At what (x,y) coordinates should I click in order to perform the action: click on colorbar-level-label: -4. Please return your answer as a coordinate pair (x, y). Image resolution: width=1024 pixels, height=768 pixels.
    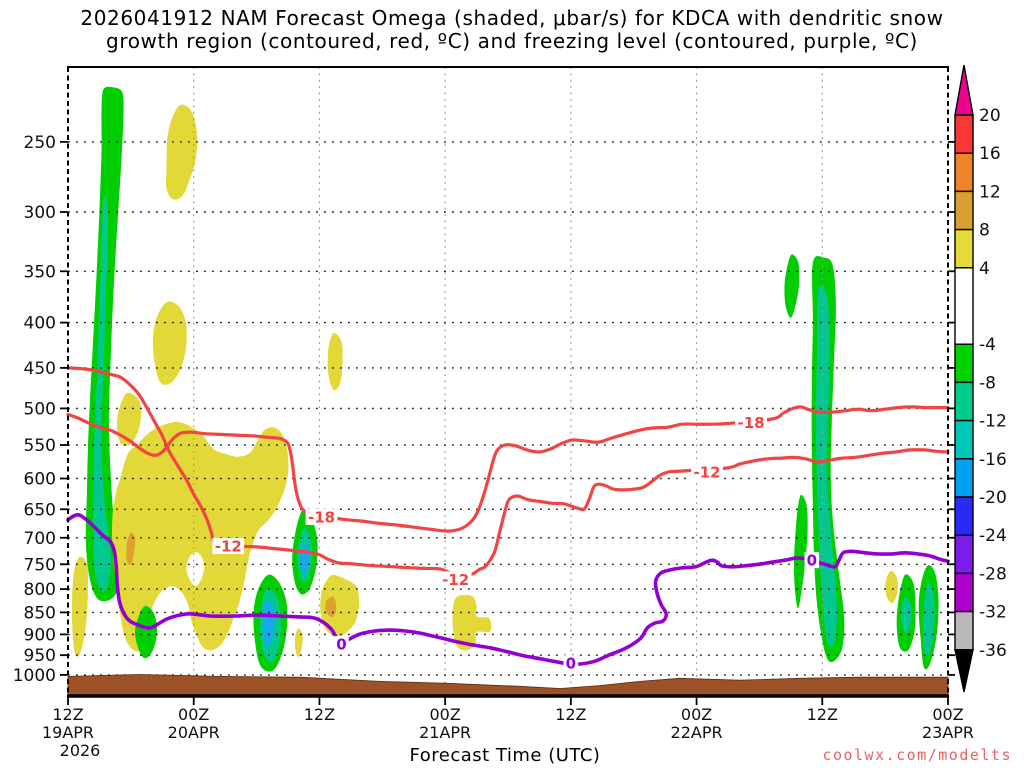
    Looking at the image, I should click on (987, 345).